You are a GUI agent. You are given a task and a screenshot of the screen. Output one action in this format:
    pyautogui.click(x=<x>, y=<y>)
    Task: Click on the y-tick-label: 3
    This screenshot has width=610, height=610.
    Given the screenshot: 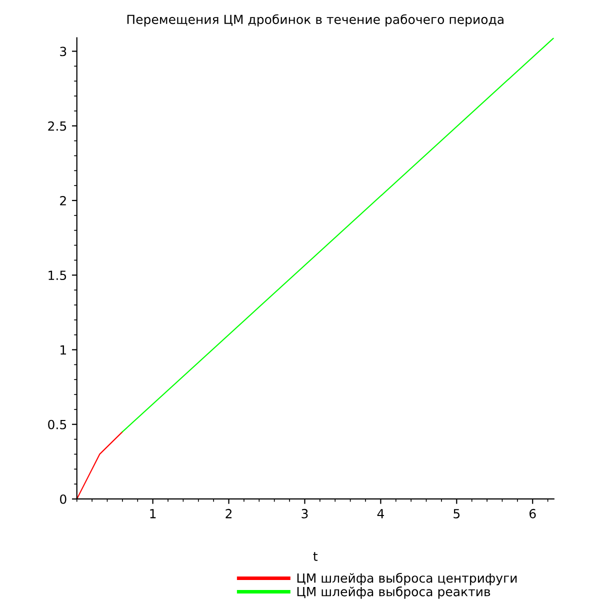 What is the action you would take?
    pyautogui.click(x=63, y=51)
    